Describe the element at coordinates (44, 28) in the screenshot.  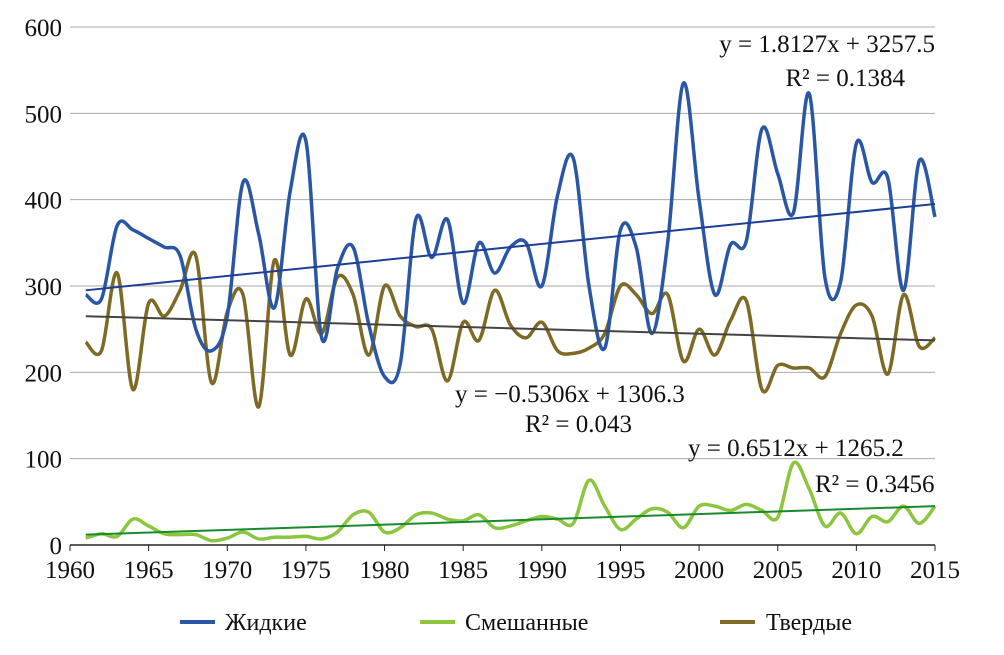
I see `y-tick-label: 600` at that location.